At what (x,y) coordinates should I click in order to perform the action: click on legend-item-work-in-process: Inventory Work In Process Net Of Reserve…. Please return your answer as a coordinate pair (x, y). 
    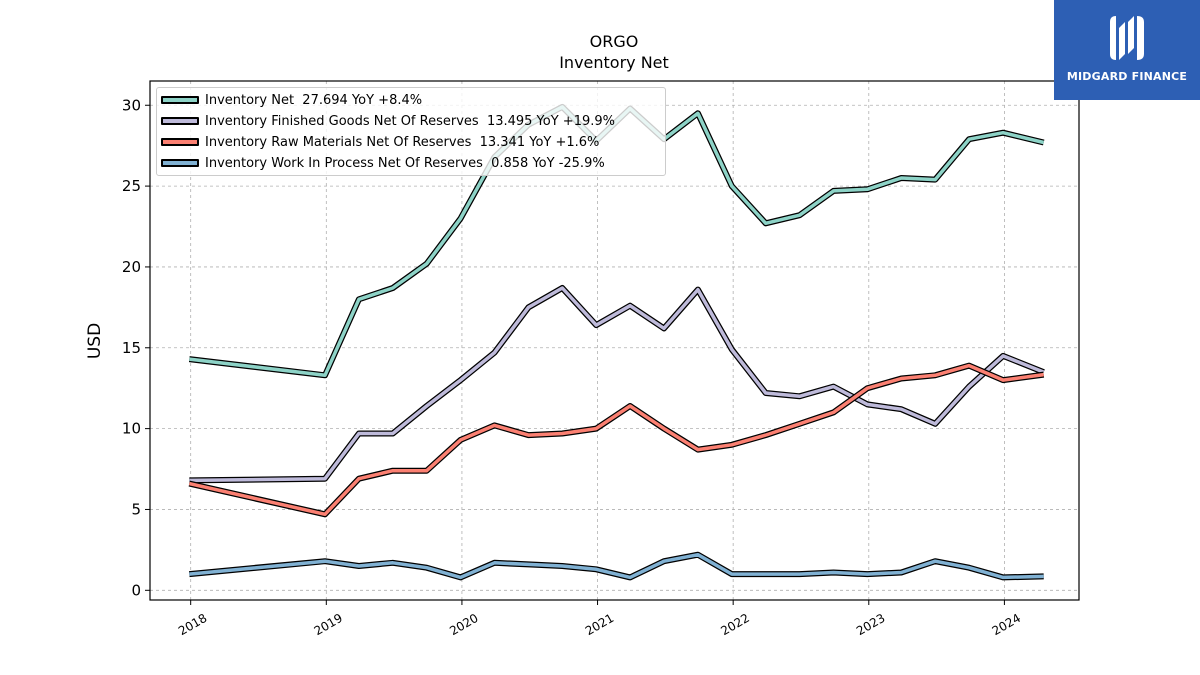
    Looking at the image, I should click on (383, 163).